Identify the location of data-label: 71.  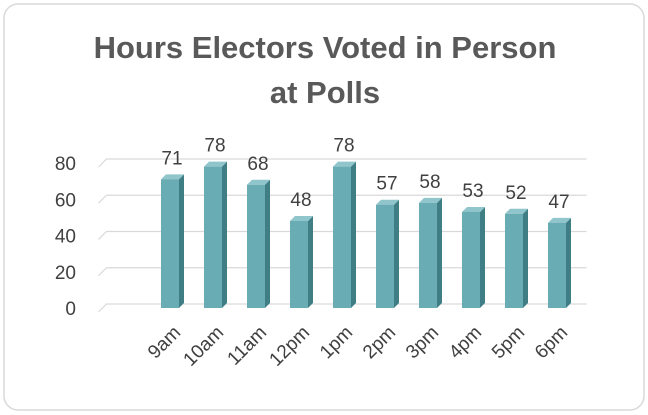
(171, 158).